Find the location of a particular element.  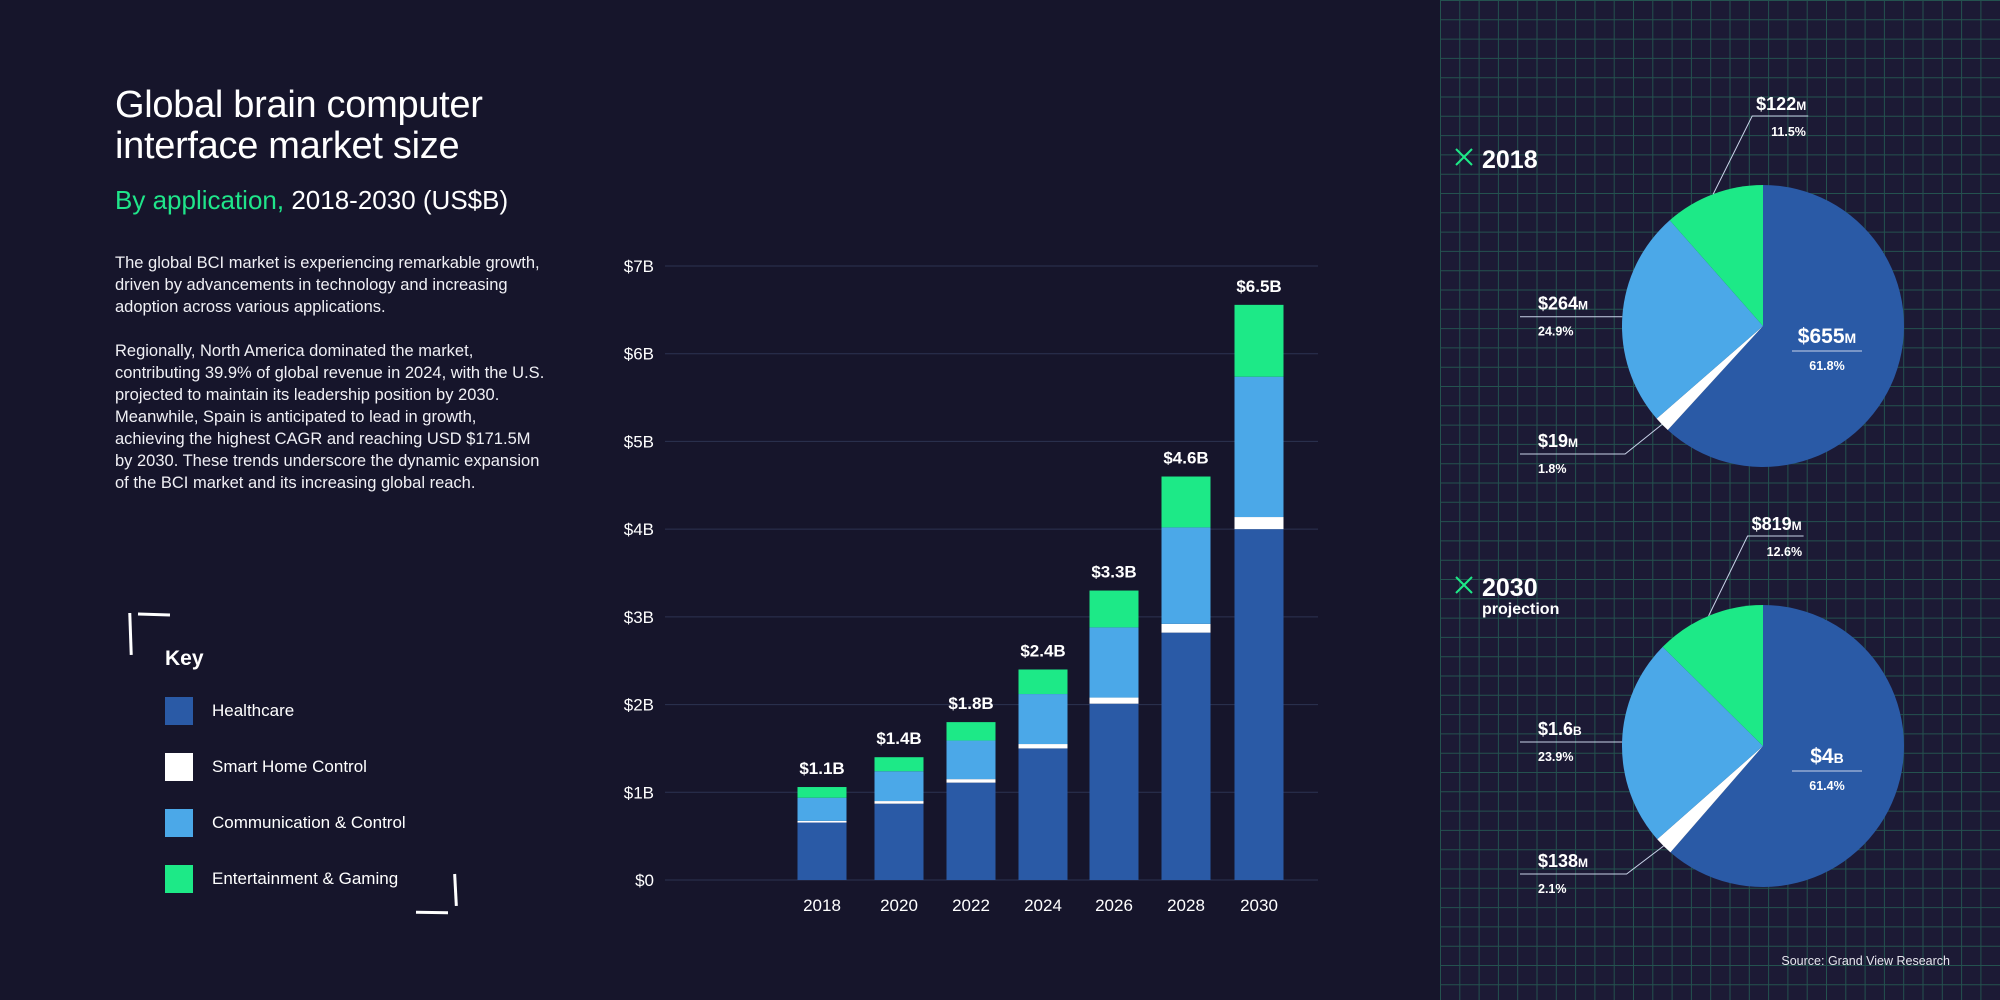

bar-total-label: $4.6B is located at coordinates (1185, 458).